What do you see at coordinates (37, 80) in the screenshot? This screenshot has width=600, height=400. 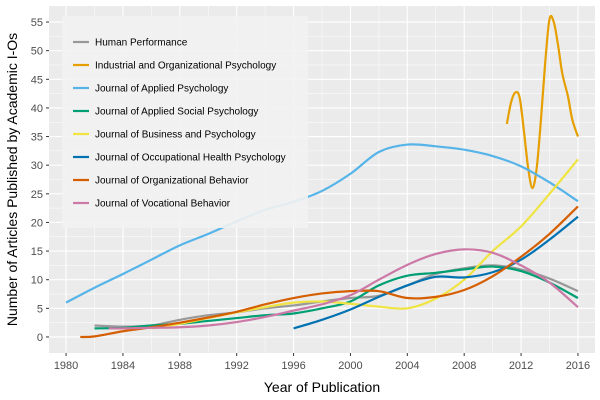 I see `y-tick-label: 45` at bounding box center [37, 80].